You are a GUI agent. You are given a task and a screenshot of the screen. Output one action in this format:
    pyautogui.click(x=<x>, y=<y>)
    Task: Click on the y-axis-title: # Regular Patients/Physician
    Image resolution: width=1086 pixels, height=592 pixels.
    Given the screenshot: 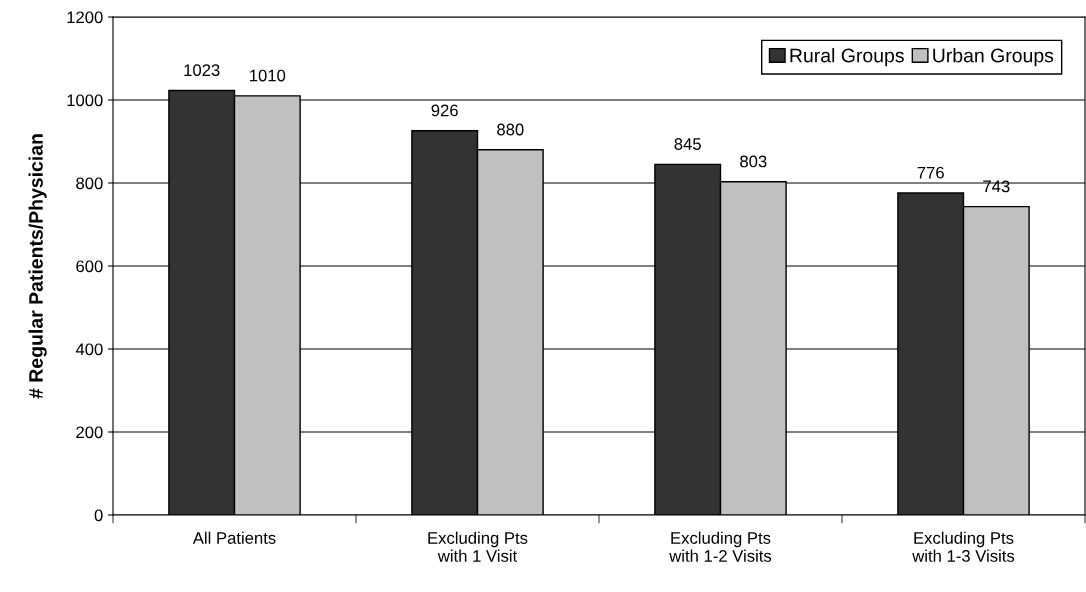 What is the action you would take?
    pyautogui.click(x=37, y=266)
    